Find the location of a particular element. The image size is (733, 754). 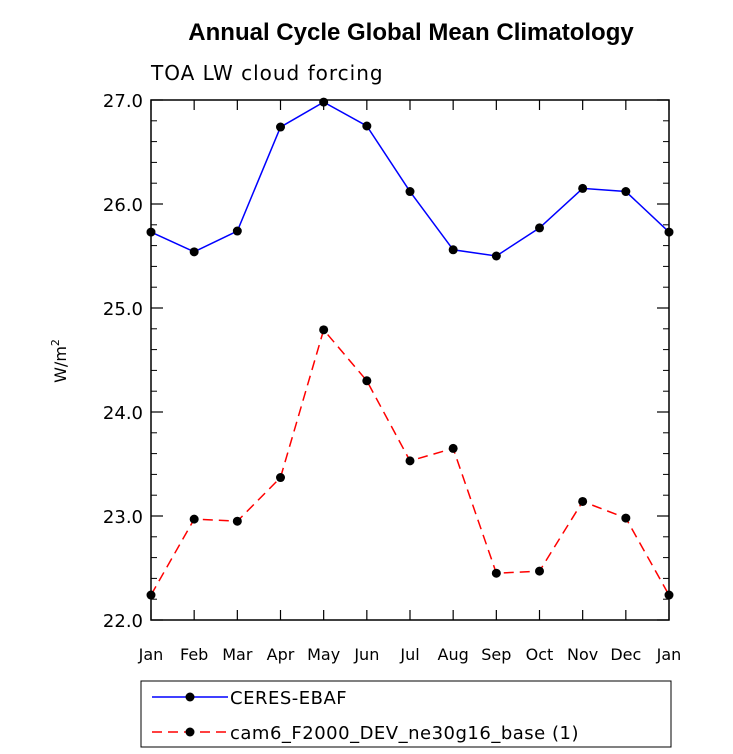

legend-box is located at coordinates (406, 714).